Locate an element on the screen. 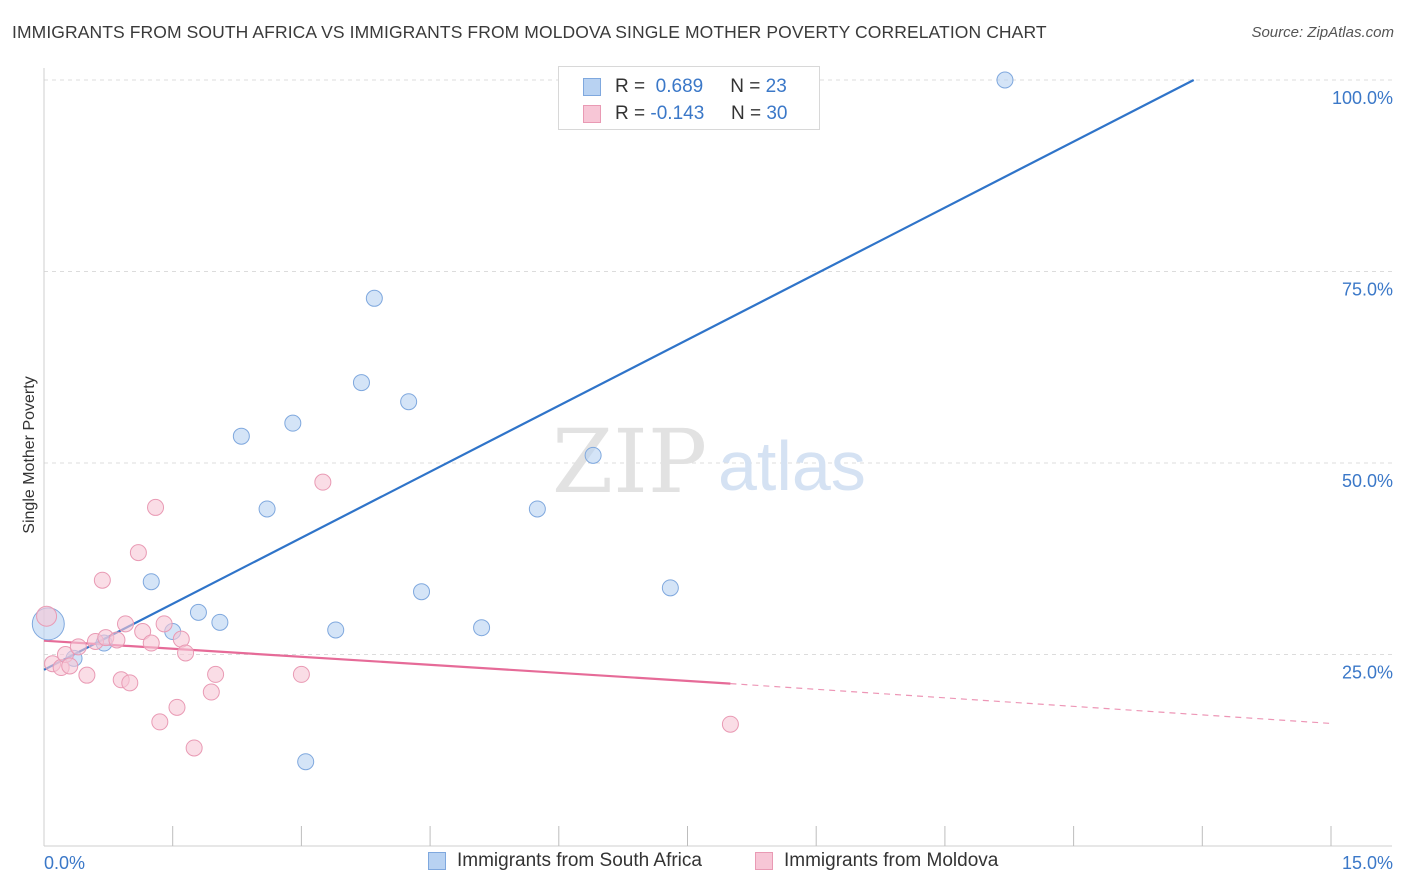  y-axis-label: Single Mother Poverty is located at coordinates (29, 454).